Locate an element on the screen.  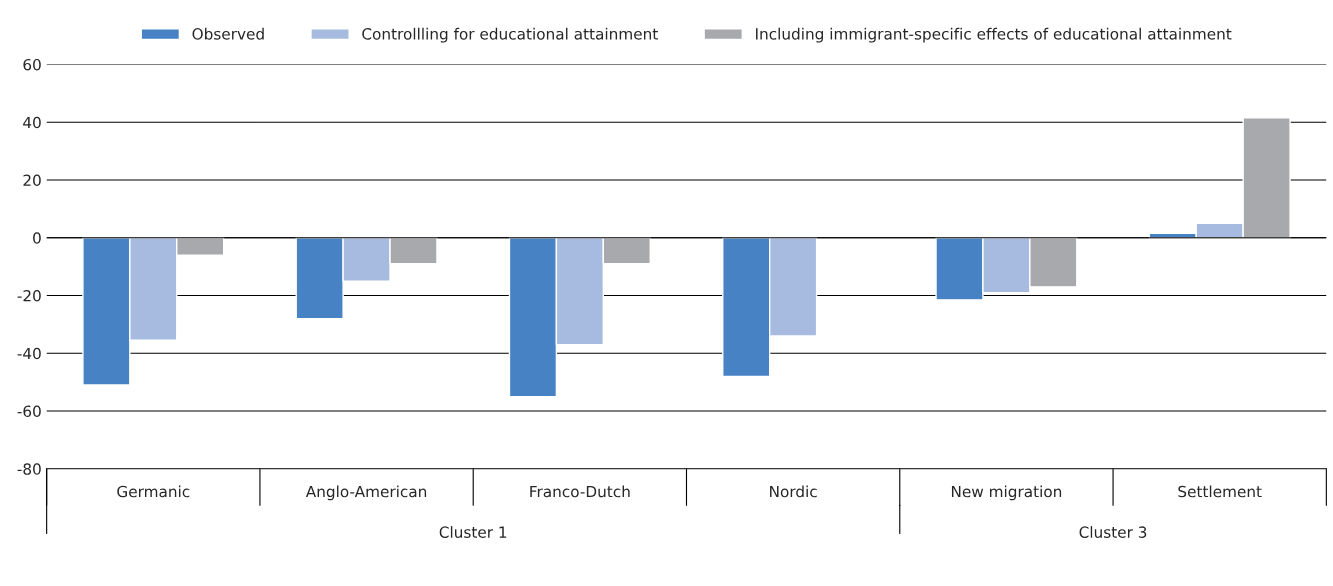
y-tick-label: 60 is located at coordinates (32, 64).